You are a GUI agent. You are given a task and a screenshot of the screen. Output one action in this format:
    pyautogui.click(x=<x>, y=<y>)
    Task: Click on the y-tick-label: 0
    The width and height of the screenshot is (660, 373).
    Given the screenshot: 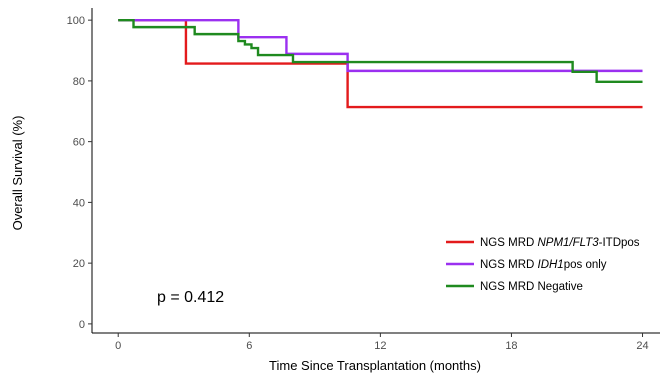 What is the action you would take?
    pyautogui.click(x=82, y=325)
    